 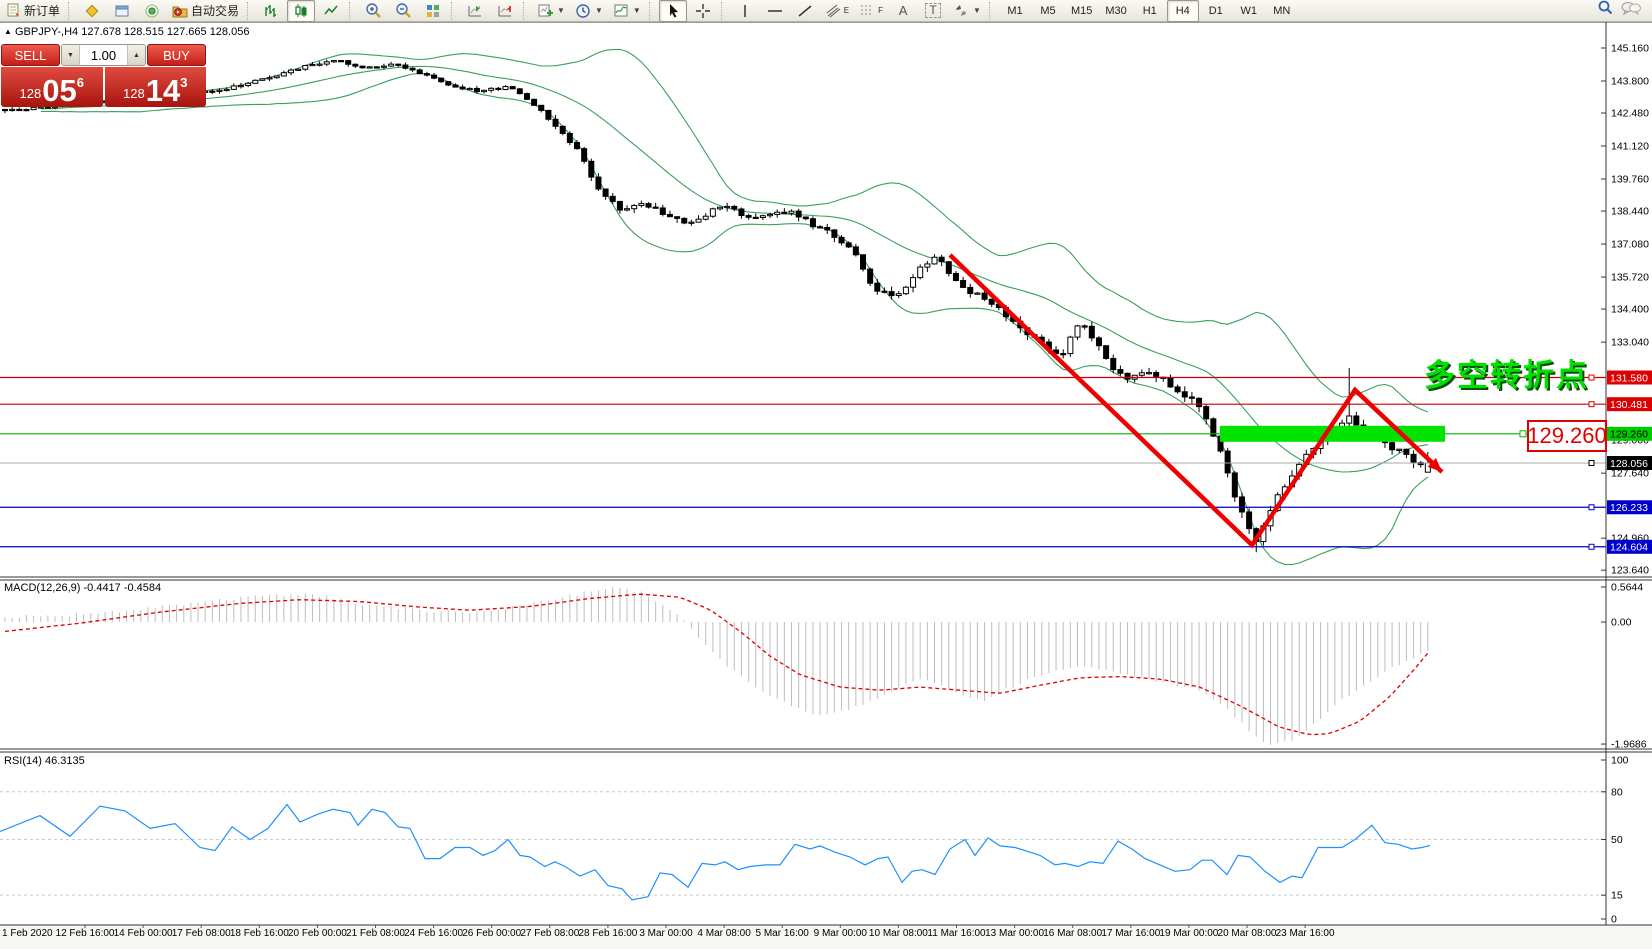 I want to click on tf-m15-button: M15, so click(x=1081, y=10).